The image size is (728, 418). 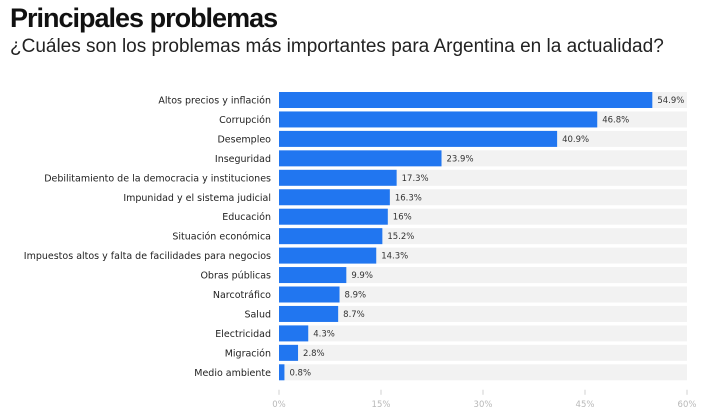 What do you see at coordinates (400, 237) in the screenshot?
I see `value-label: 15.2%` at bounding box center [400, 237].